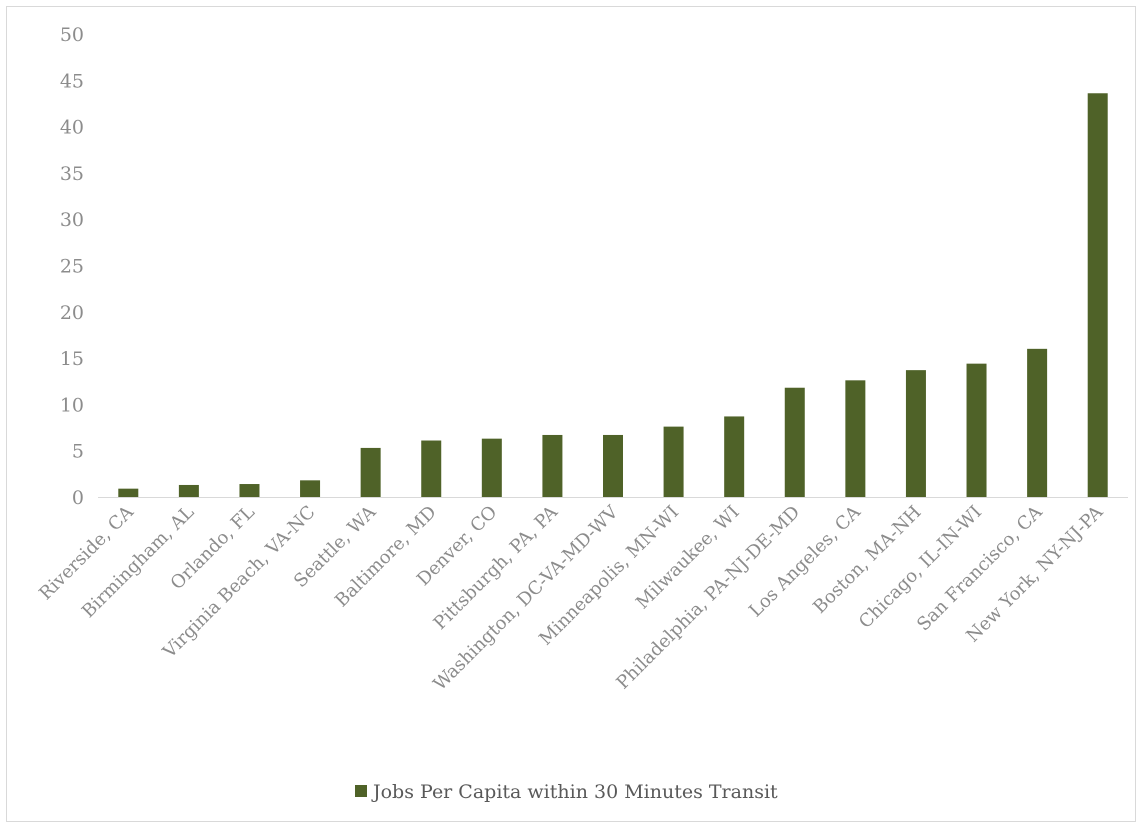  What do you see at coordinates (72, 174) in the screenshot?
I see `y-tick-label: 35` at bounding box center [72, 174].